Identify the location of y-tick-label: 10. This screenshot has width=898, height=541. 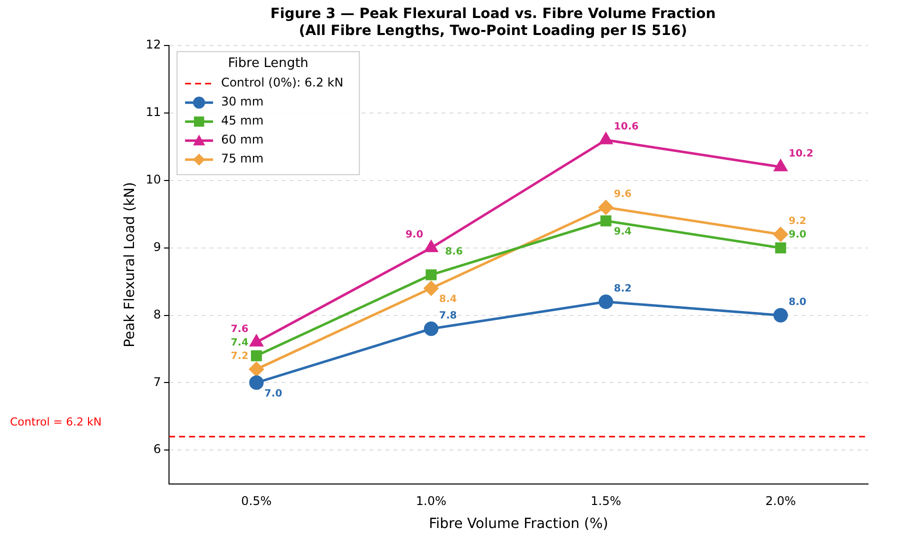
(154, 179).